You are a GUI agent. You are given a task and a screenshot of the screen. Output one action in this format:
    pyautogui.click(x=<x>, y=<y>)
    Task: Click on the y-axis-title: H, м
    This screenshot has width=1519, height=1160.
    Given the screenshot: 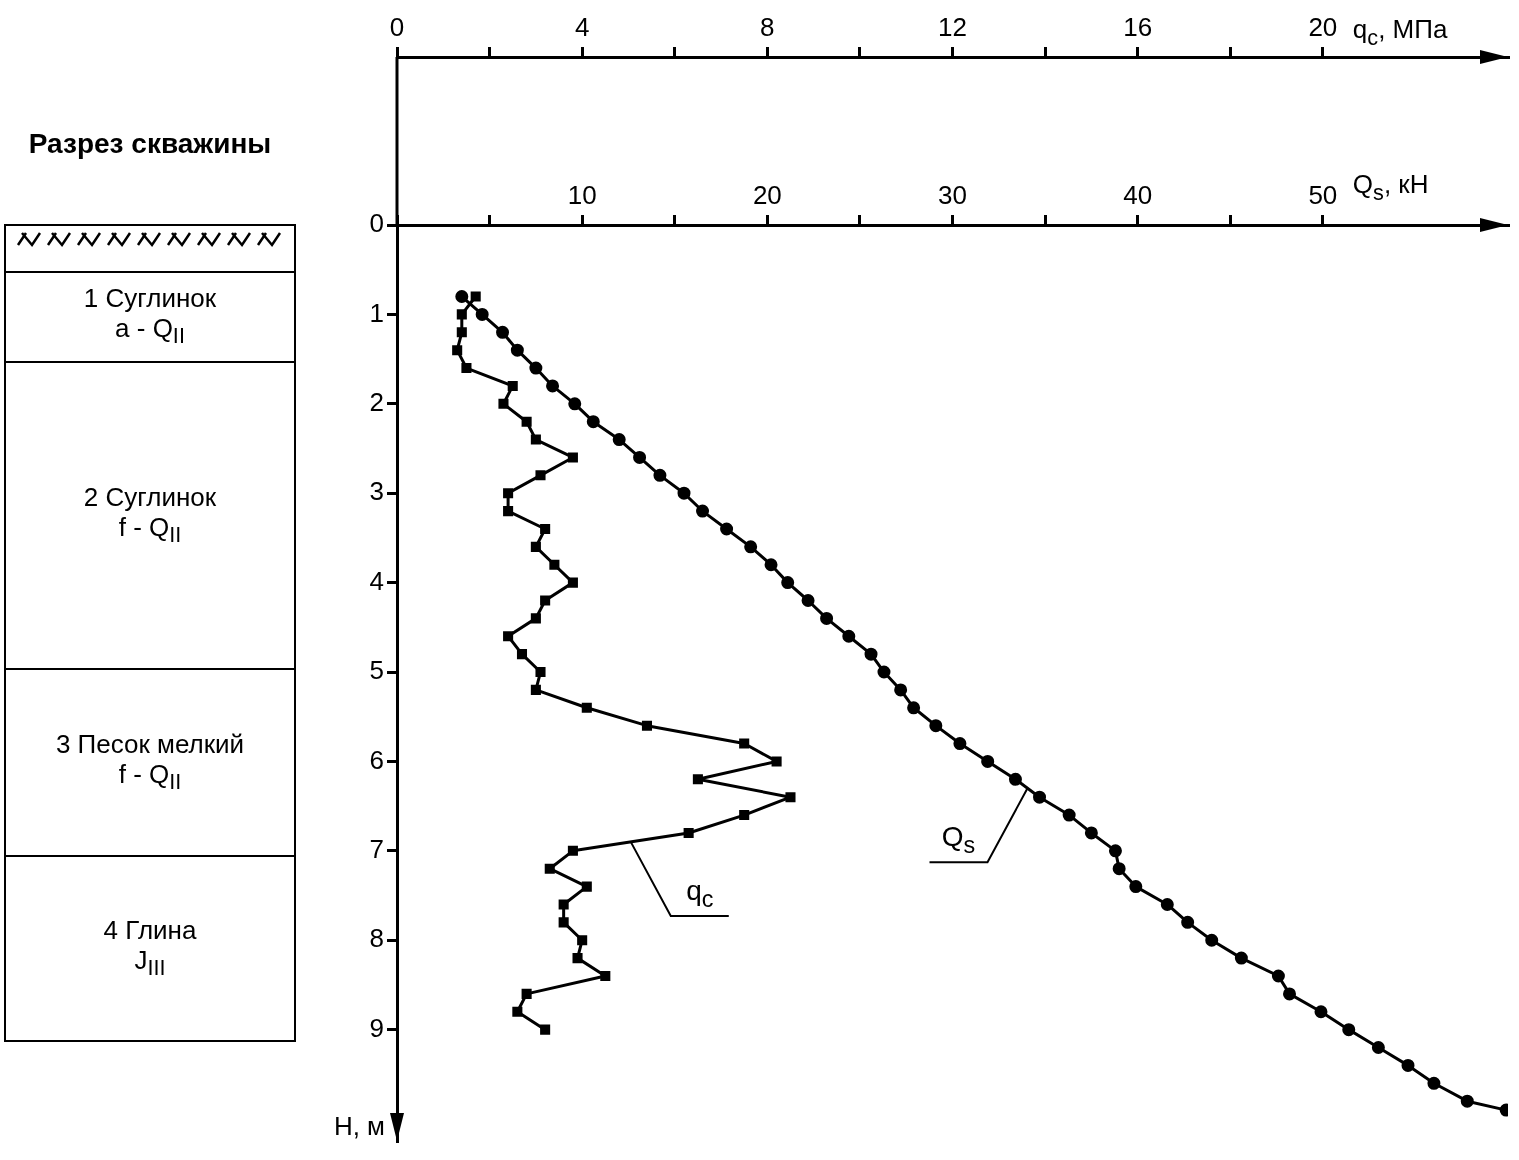 What is the action you would take?
    pyautogui.click(x=359, y=1127)
    